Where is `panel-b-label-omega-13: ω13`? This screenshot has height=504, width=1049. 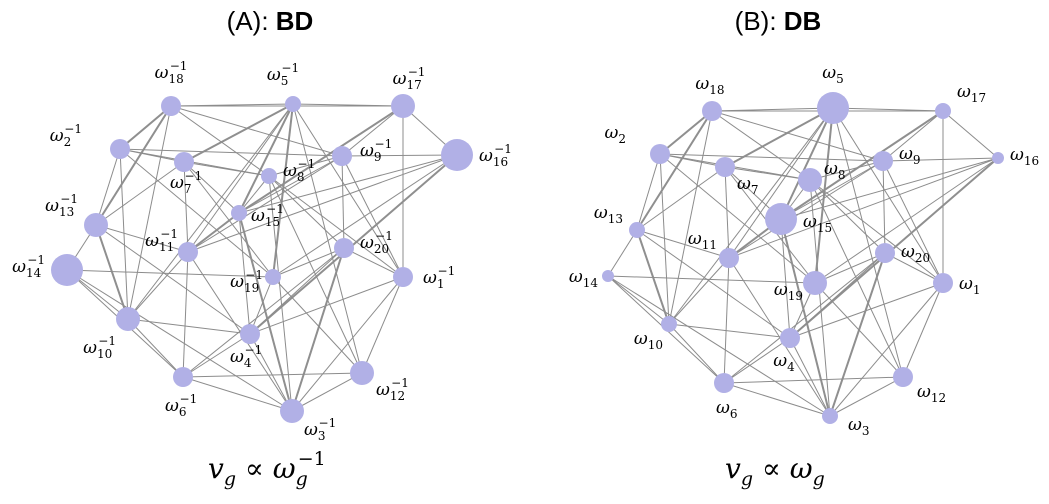
panel-b-label-omega-13: ω13 is located at coordinates (608, 214).